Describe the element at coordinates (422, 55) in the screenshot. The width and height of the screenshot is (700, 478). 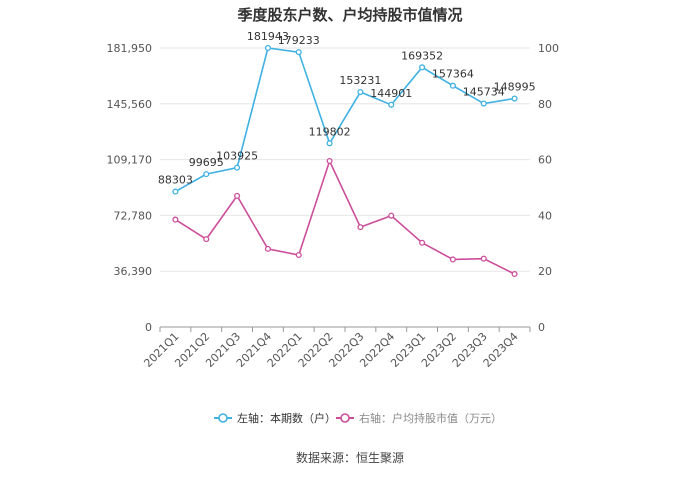
I see `data-label: 169352` at that location.